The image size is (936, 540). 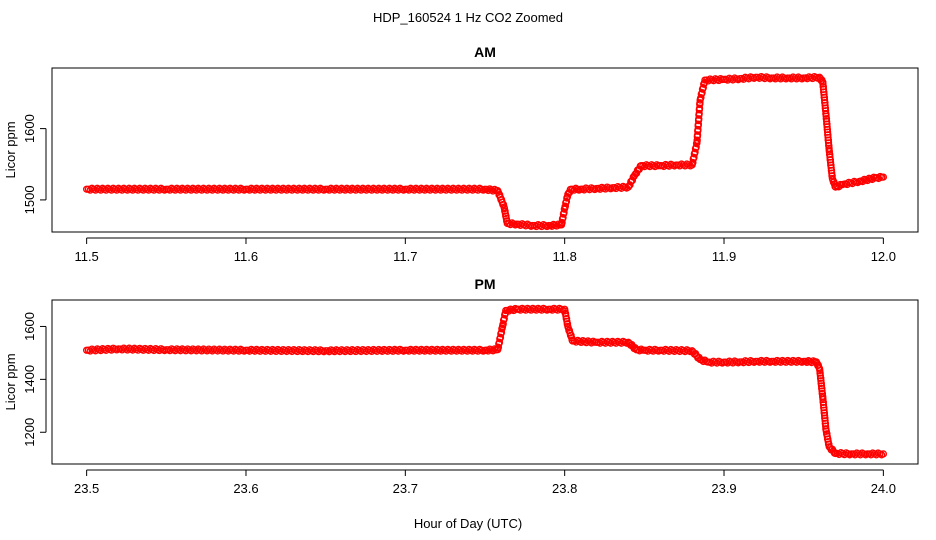 What do you see at coordinates (29, 199) in the screenshot?
I see `y-tick-label: 1500` at bounding box center [29, 199].